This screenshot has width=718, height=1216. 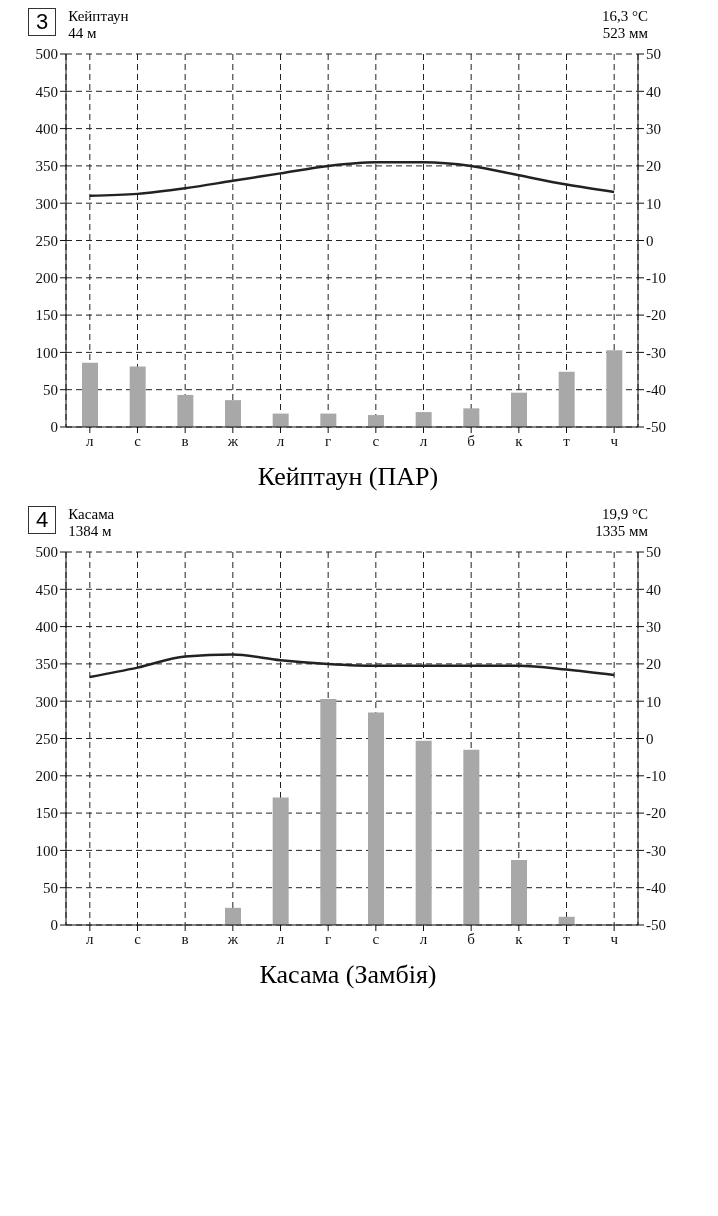 I want to click on text: 16,3 °C, so click(x=624, y=16).